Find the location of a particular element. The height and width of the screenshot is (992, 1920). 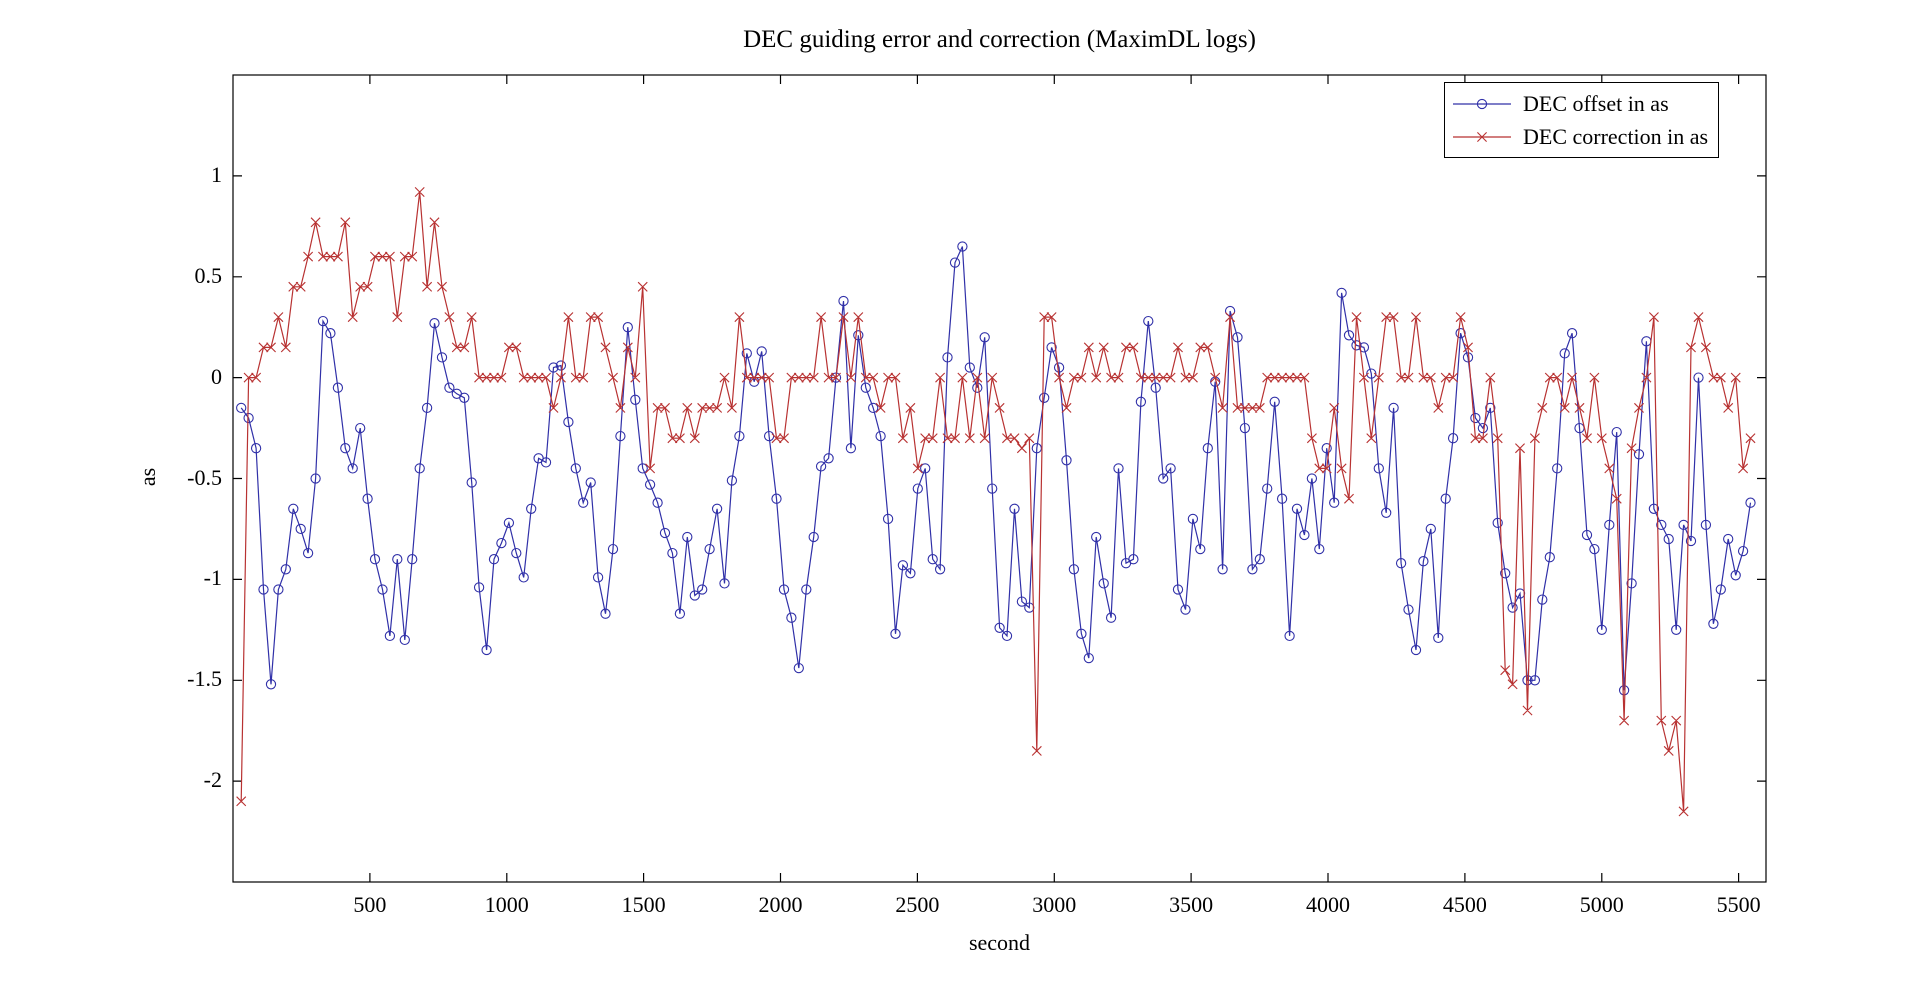

x-tick-label: 5000 is located at coordinates (1601, 904).